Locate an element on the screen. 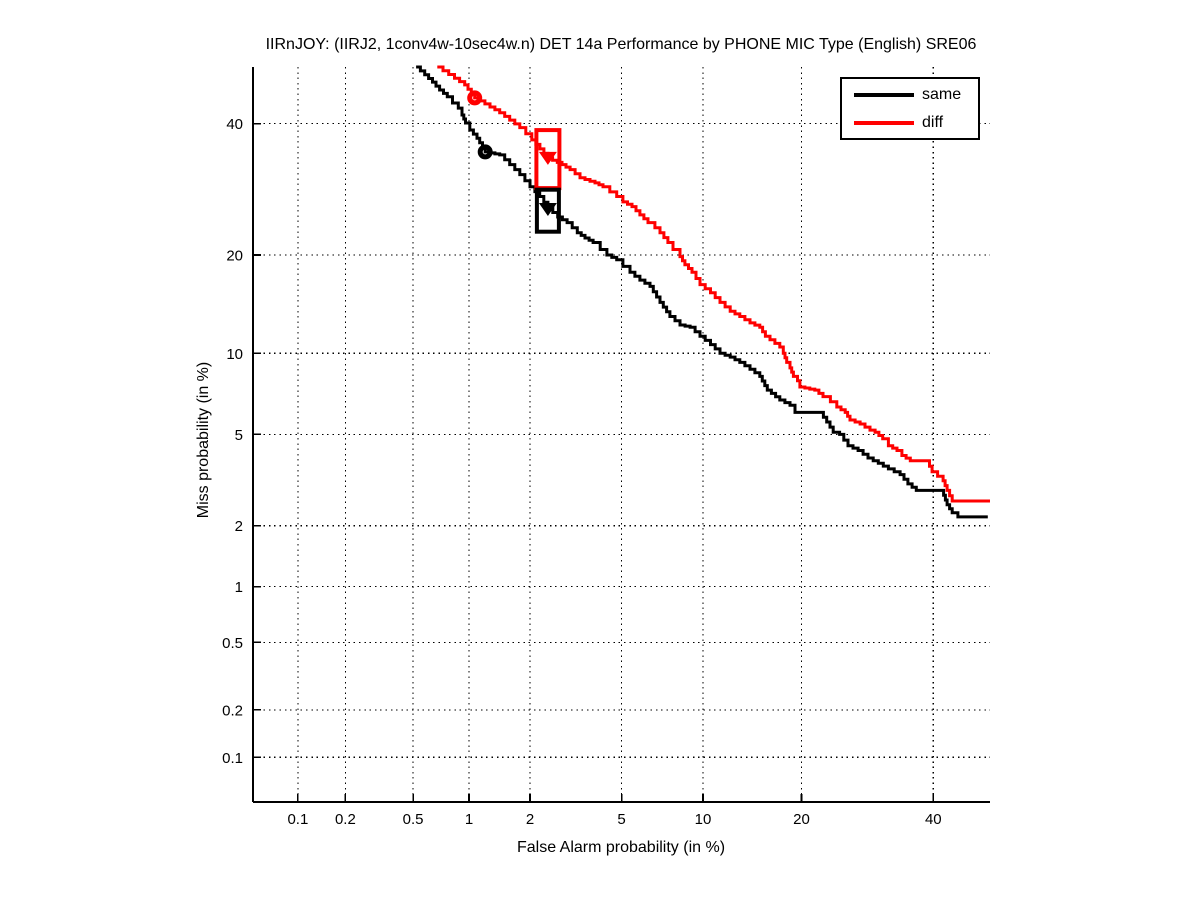  y-tick-label: 5 is located at coordinates (239, 435).